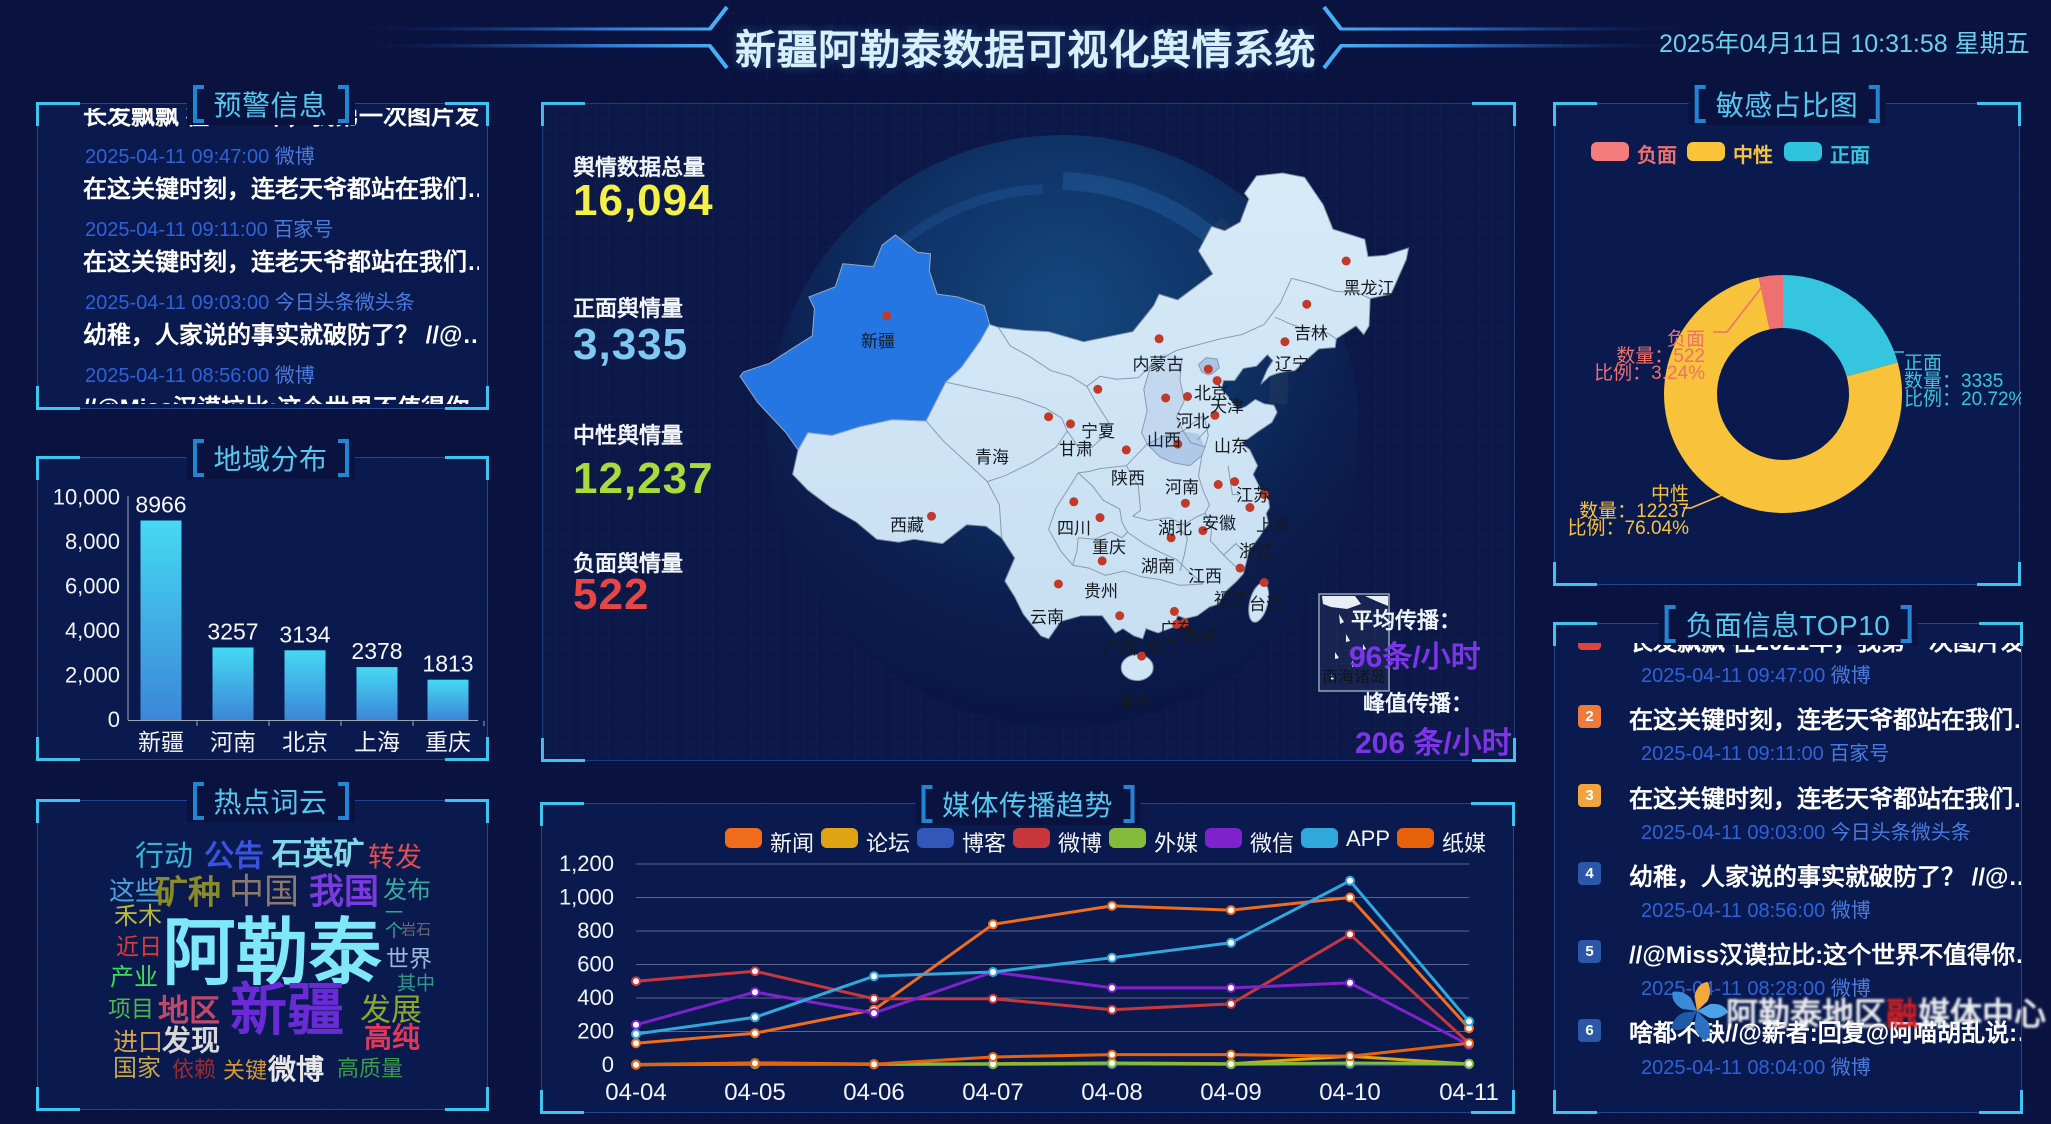 This screenshot has height=1124, width=2051. What do you see at coordinates (1175, 528) in the screenshot?
I see `svg-text: 湖北` at bounding box center [1175, 528].